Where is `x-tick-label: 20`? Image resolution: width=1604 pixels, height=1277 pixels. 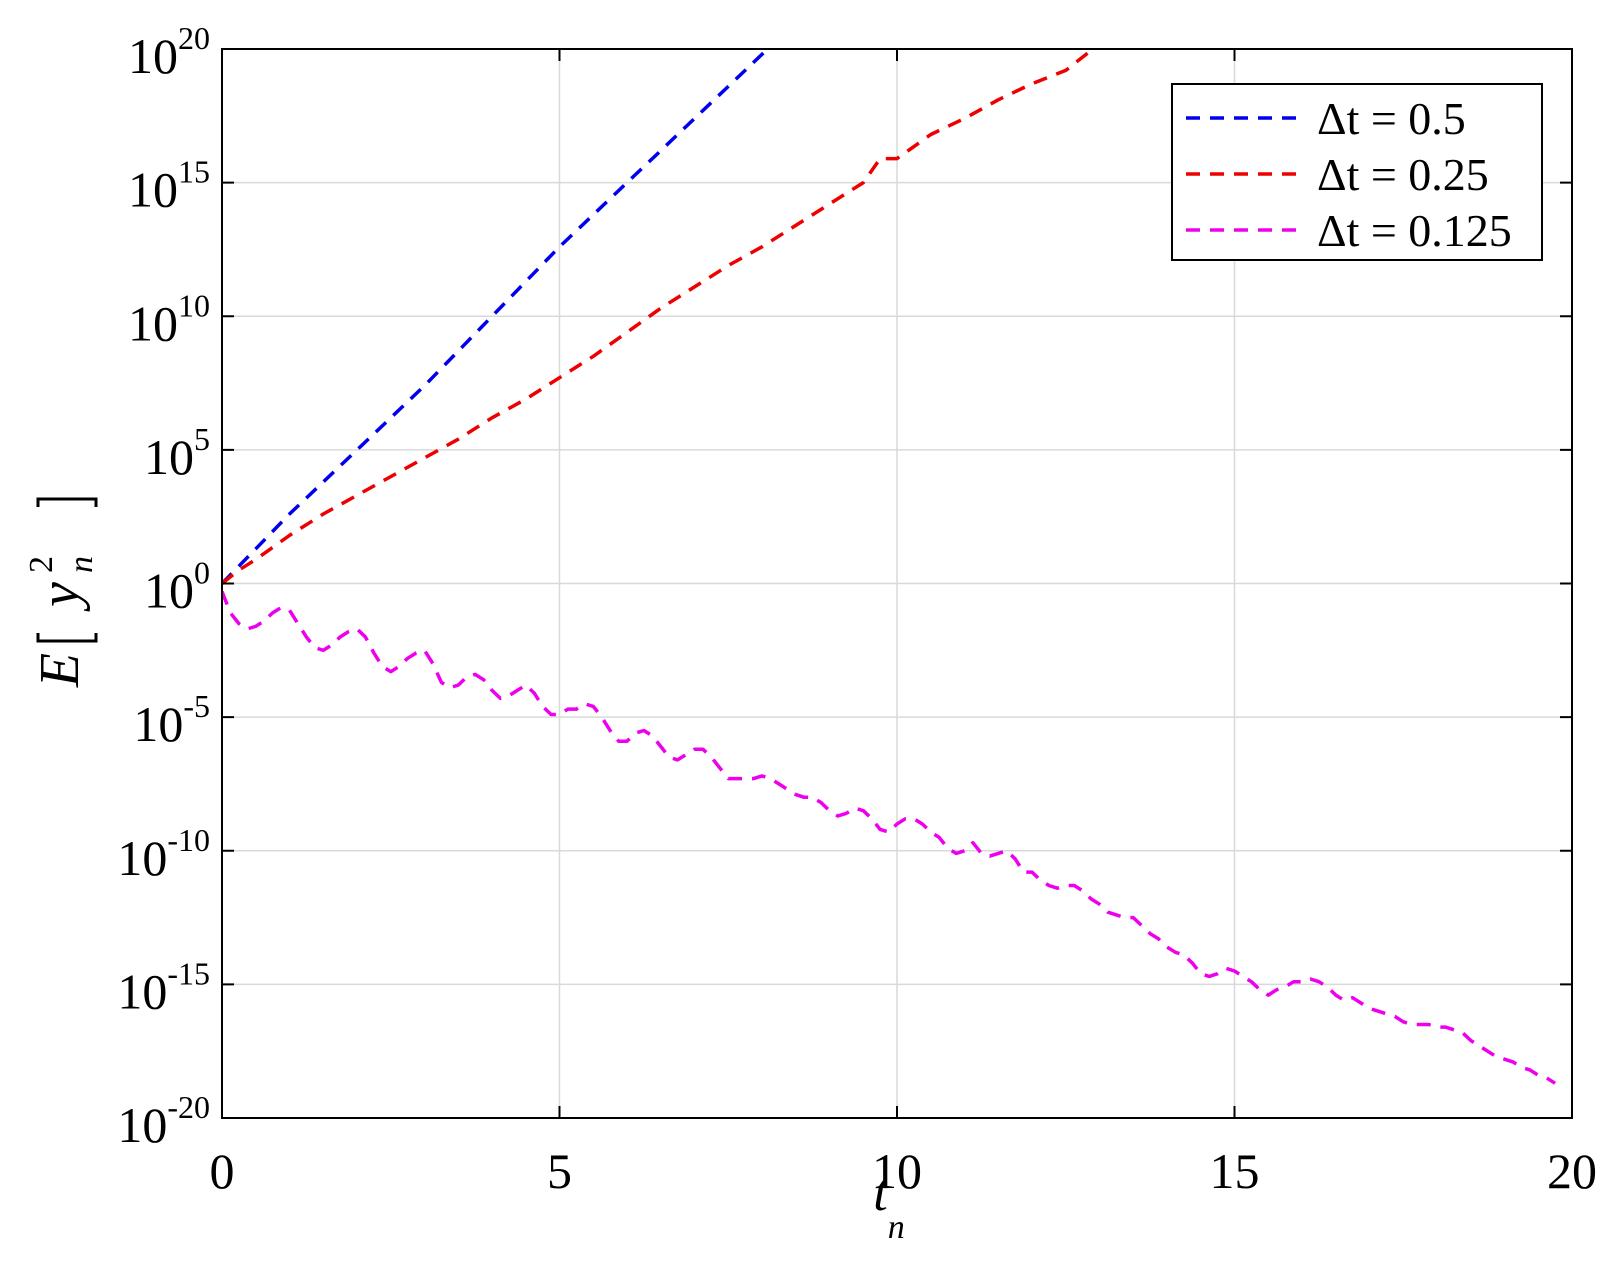
x-tick-label: 20 is located at coordinates (1572, 1171).